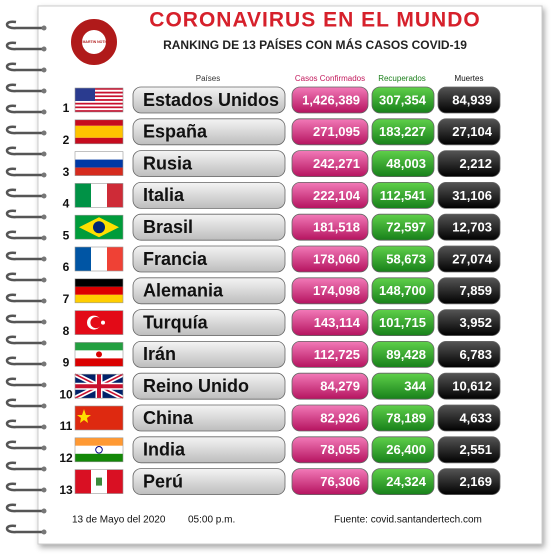  Describe the element at coordinates (336, 258) in the screenshot. I see `confirmed-value: 178,060` at that location.